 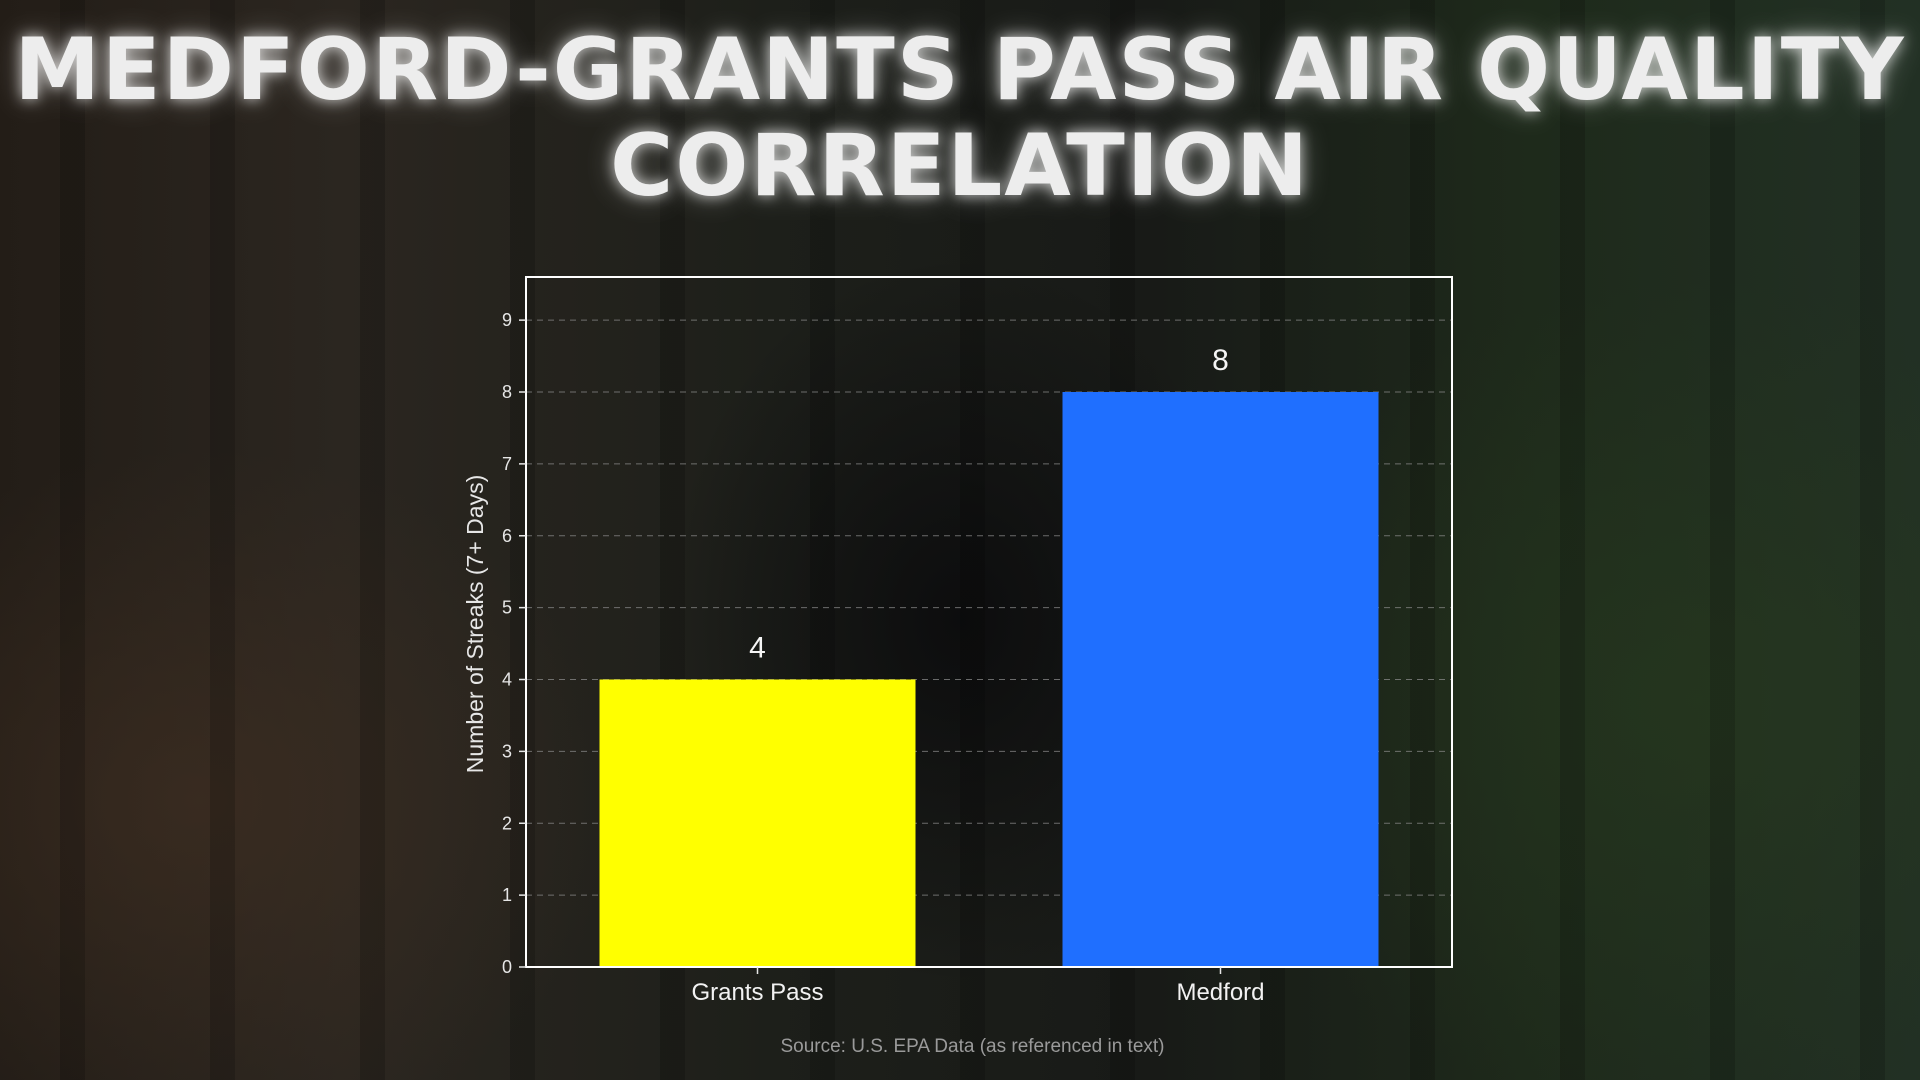 I want to click on y-tick-label-8: 8, so click(x=507, y=392).